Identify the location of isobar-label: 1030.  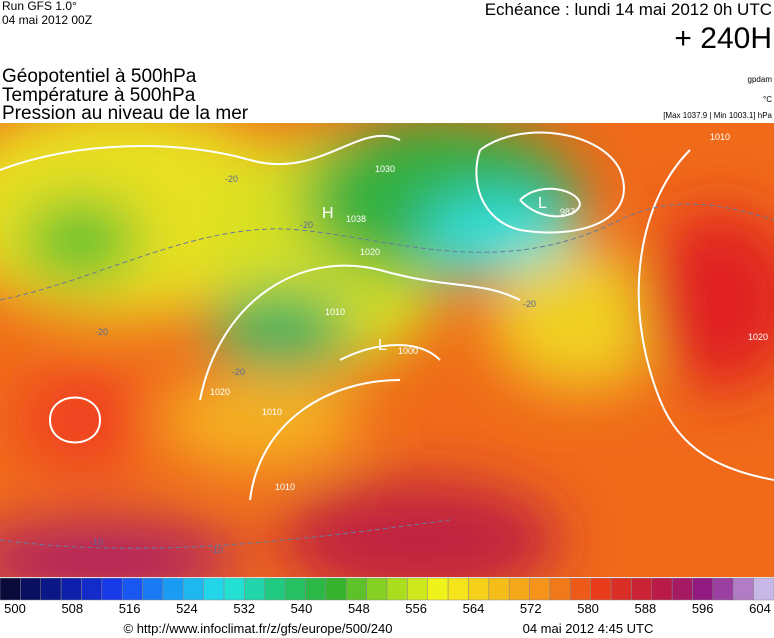
(385, 169).